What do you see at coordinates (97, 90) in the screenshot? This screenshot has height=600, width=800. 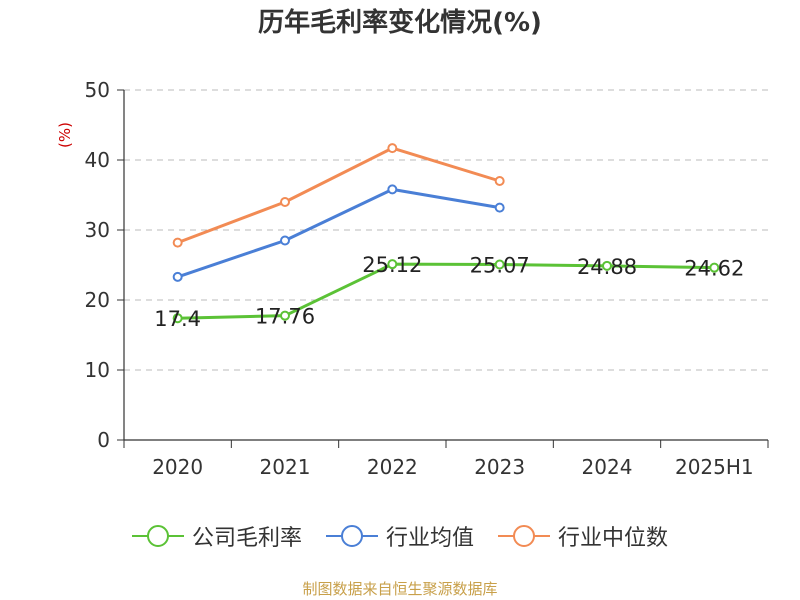 I see `y-tick-label: 50` at bounding box center [97, 90].